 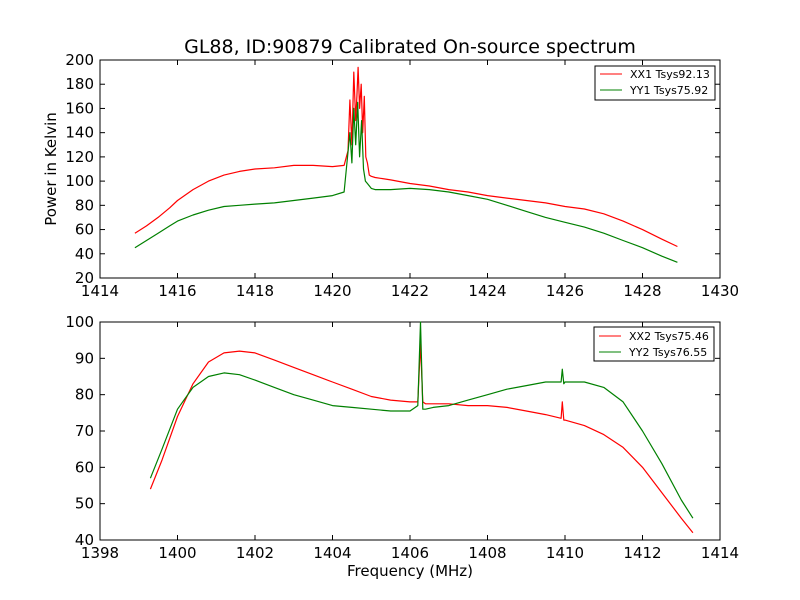 I want to click on bottom-legend: XX2 Tsys75.46 YY2 Tsys76.55, so click(x=654, y=344).